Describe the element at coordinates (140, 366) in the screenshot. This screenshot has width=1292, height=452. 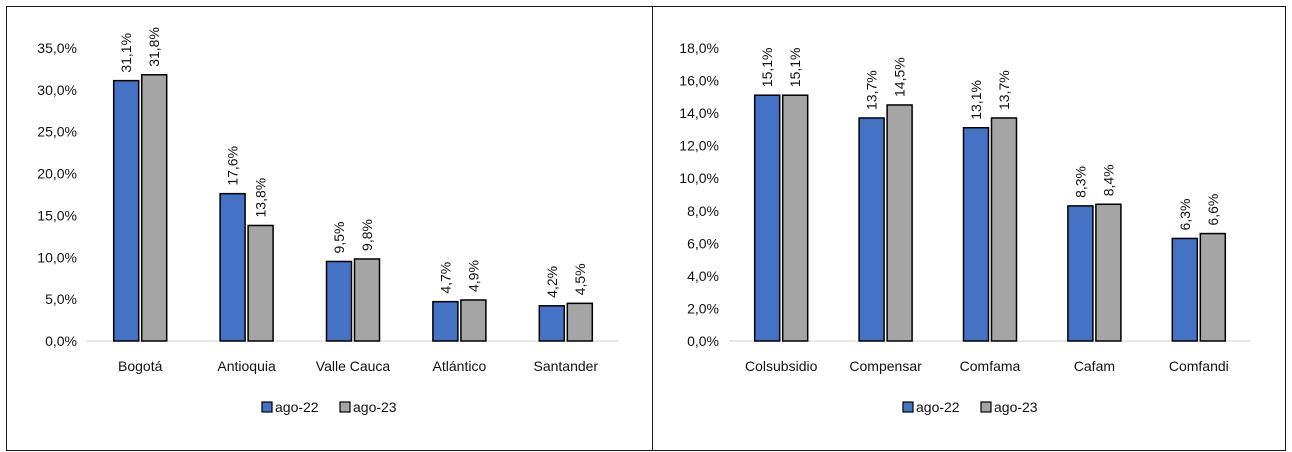
I see `x-category-label: Bogotá` at that location.